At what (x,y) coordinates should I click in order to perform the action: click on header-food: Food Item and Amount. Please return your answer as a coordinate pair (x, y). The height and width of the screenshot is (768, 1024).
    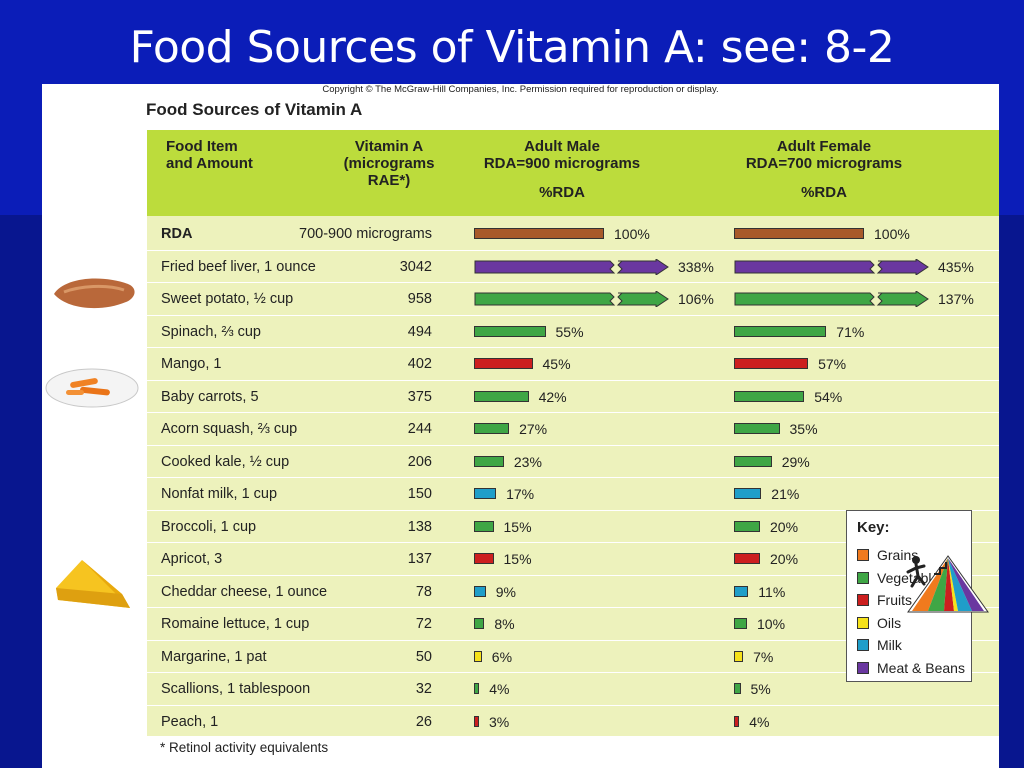
    Looking at the image, I should click on (209, 155).